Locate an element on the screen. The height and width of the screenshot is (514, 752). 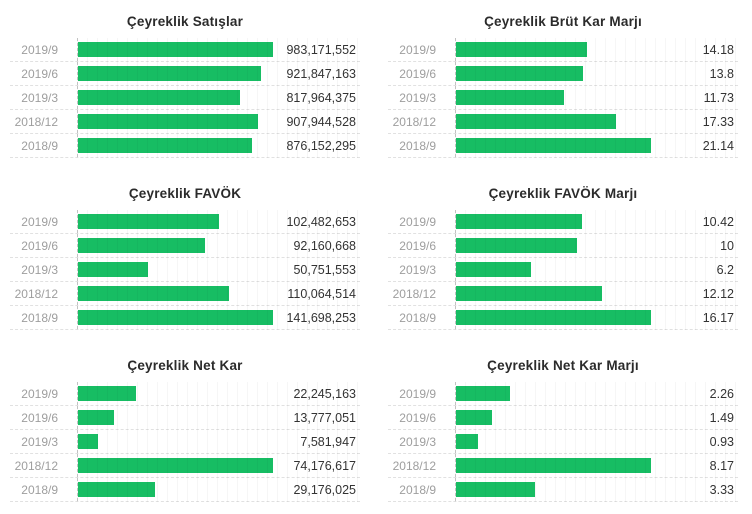
value-label: 10 is located at coordinates (727, 245).